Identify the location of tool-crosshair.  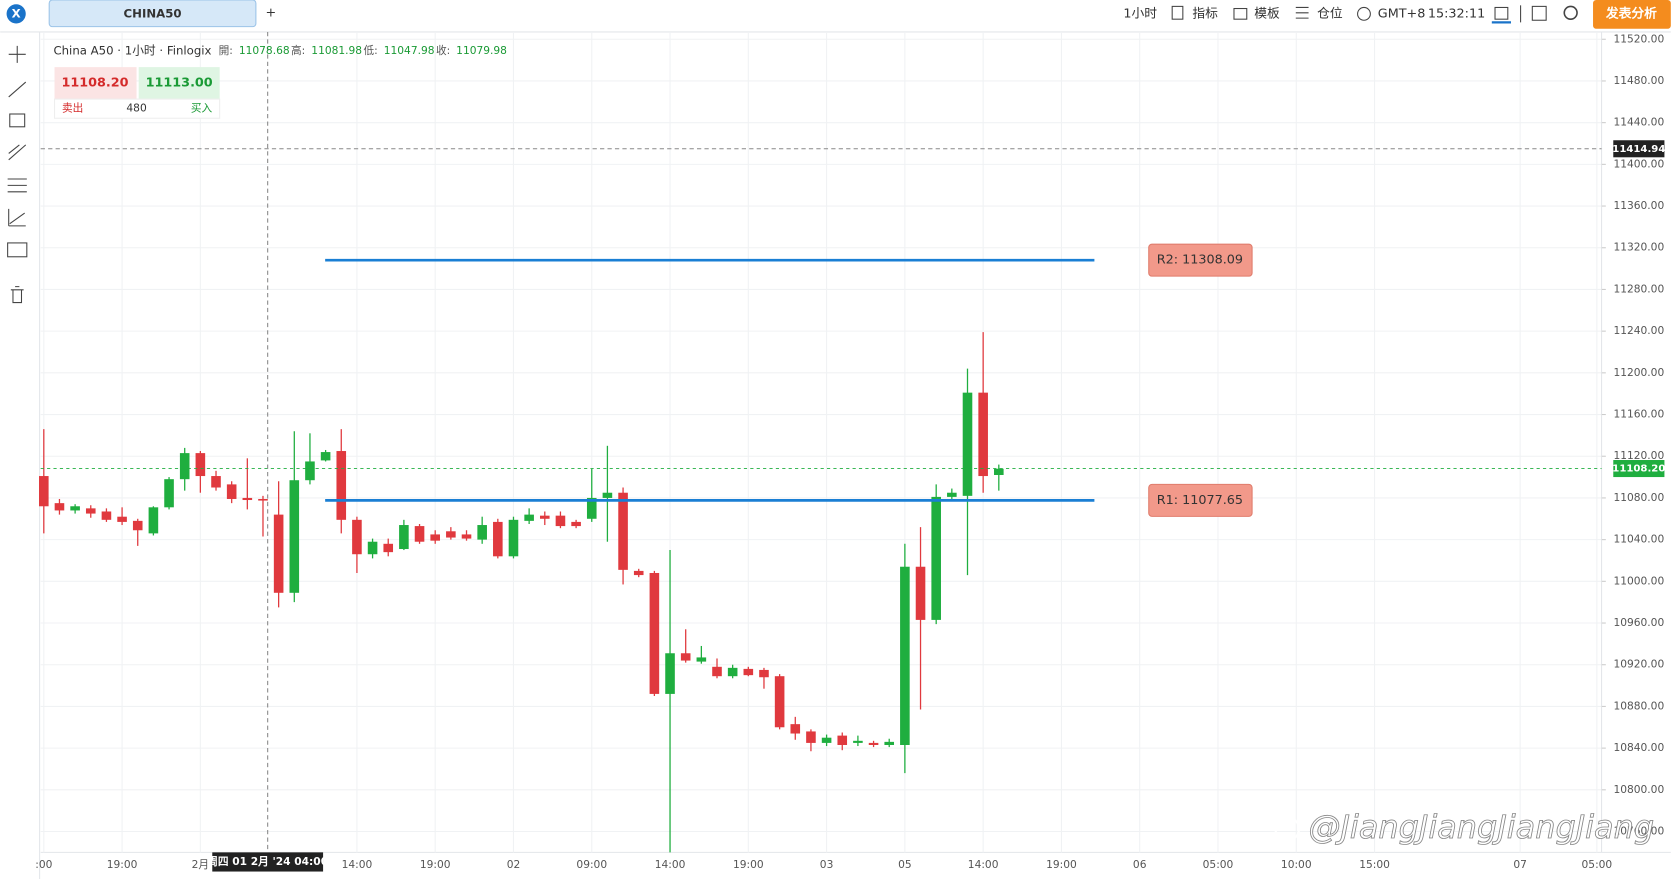
(17, 54).